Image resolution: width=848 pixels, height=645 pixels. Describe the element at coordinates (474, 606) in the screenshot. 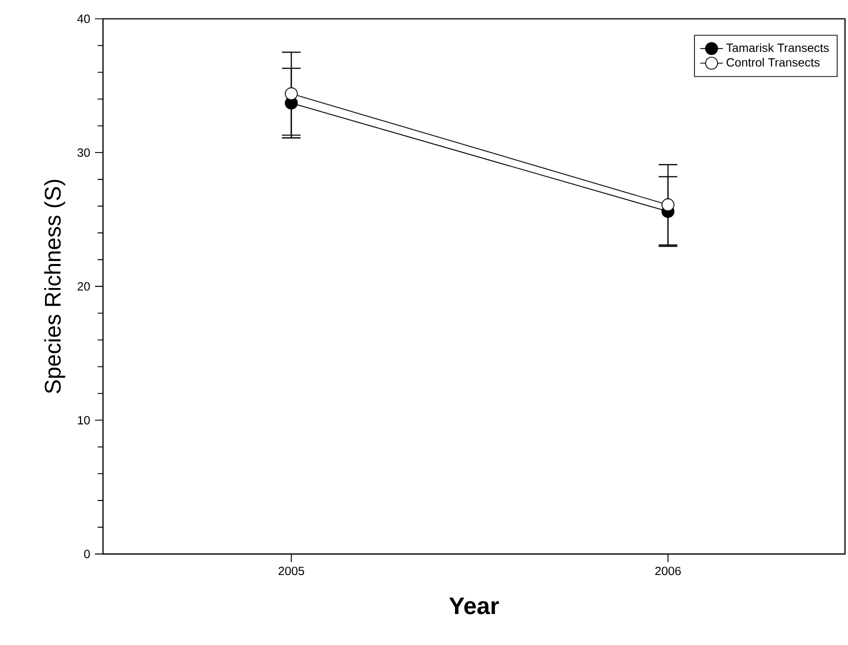

I see `x-axis-title: Year` at that location.